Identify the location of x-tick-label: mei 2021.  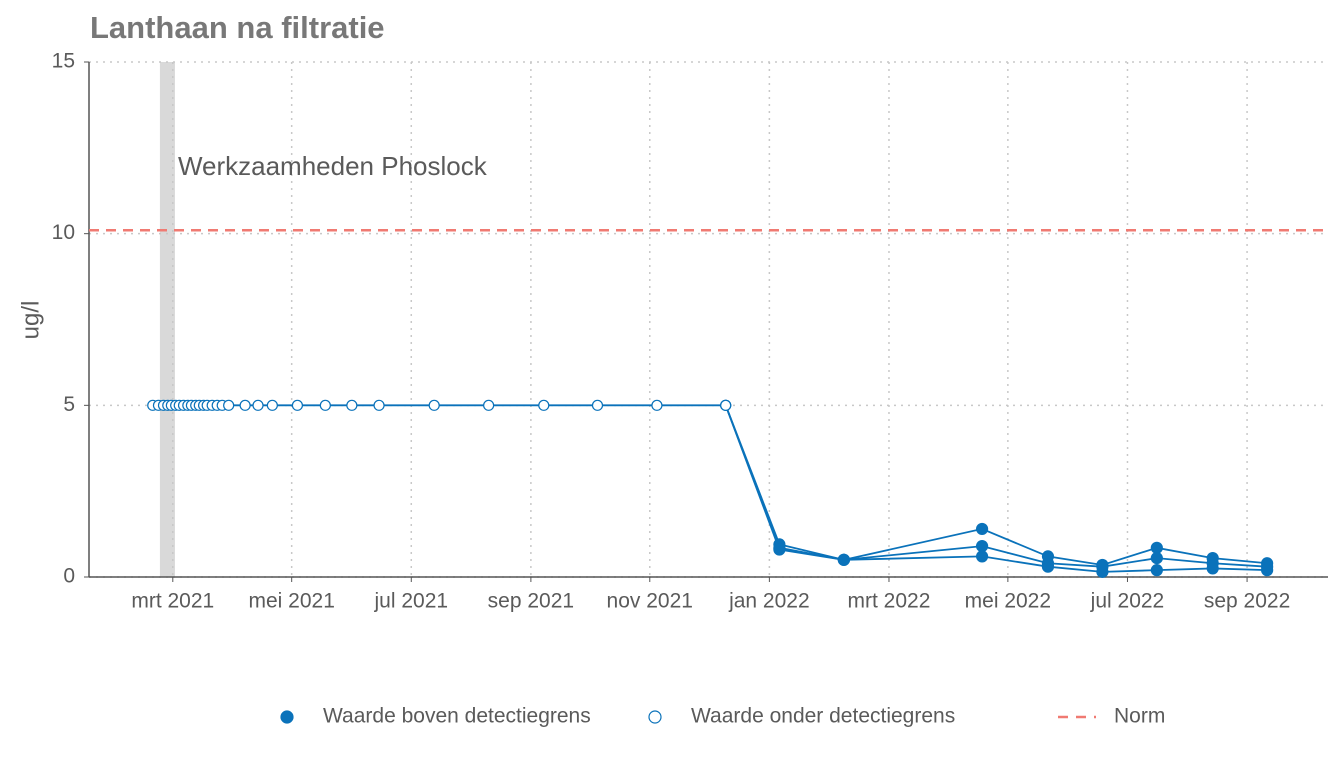
(291, 601).